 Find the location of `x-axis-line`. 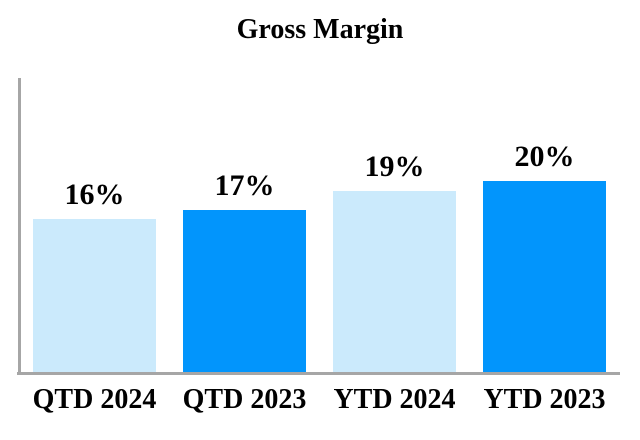

x-axis-line is located at coordinates (318, 373).